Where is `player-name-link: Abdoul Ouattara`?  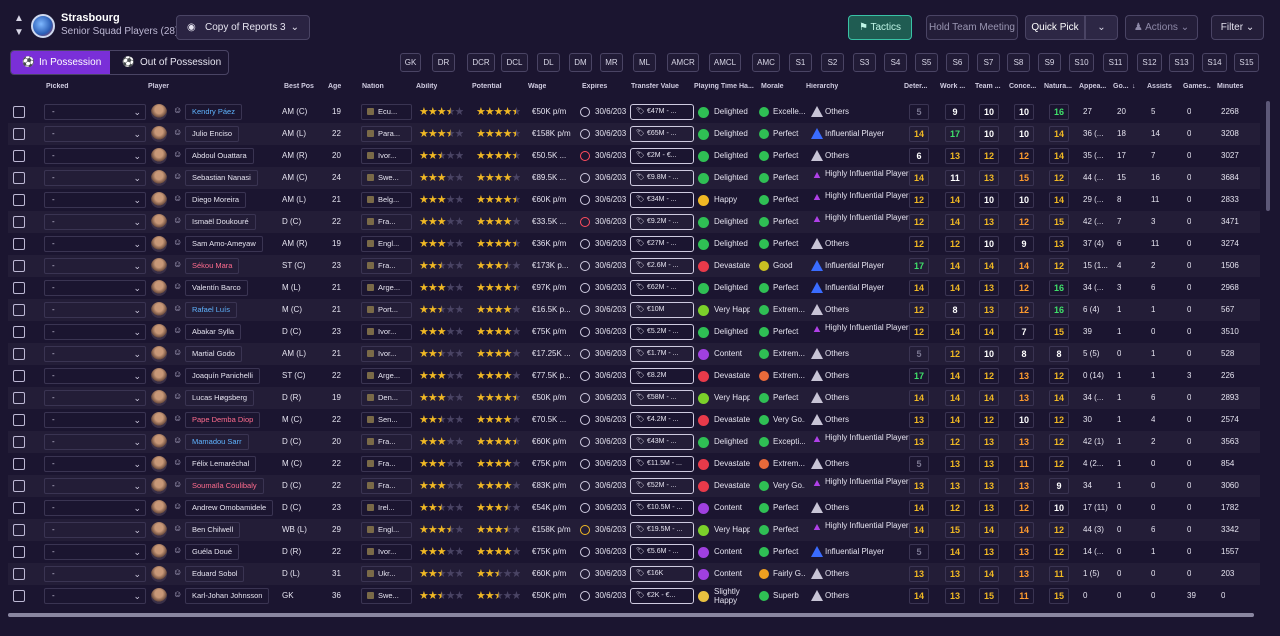
player-name-link: Abdoul Ouattara is located at coordinates (219, 156).